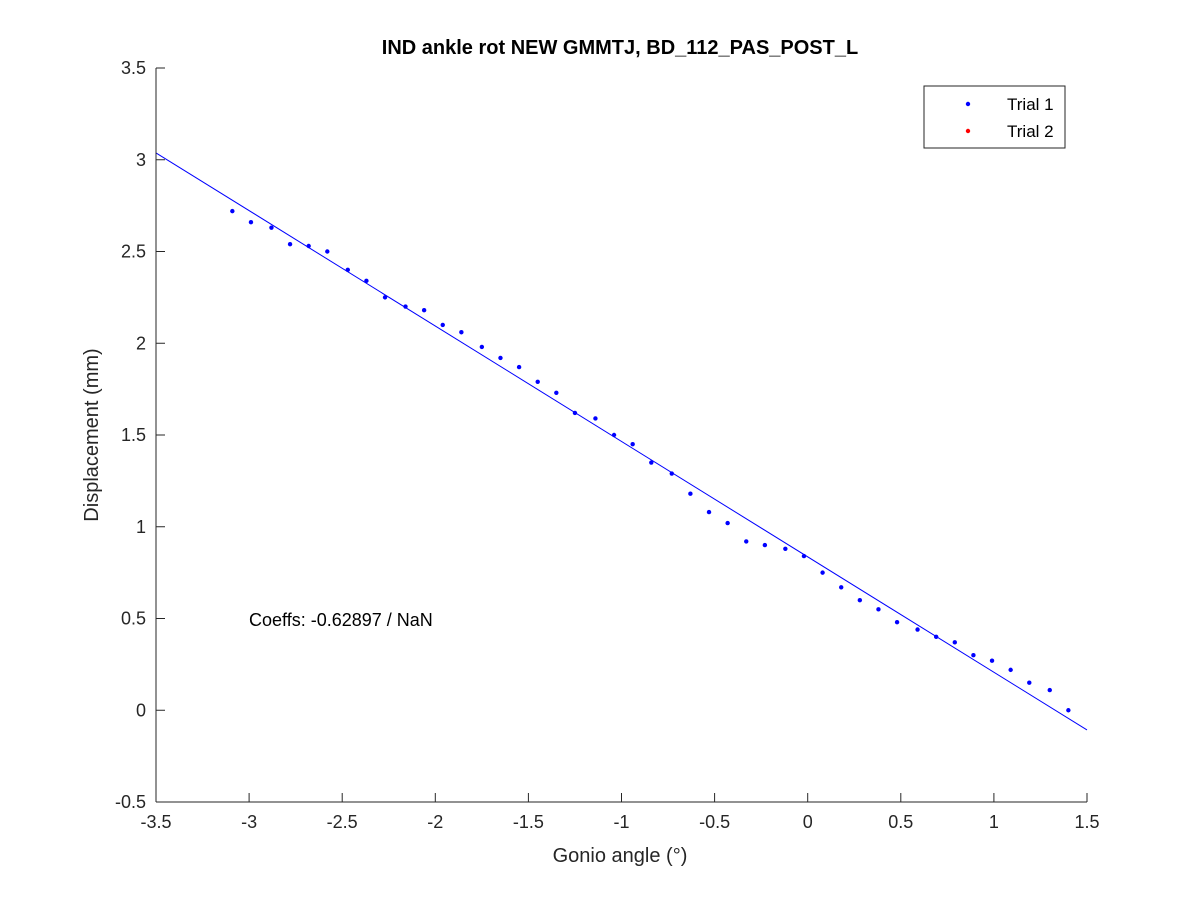 The width and height of the screenshot is (1200, 900). I want to click on x-tick-label: 1.5, so click(1086, 822).